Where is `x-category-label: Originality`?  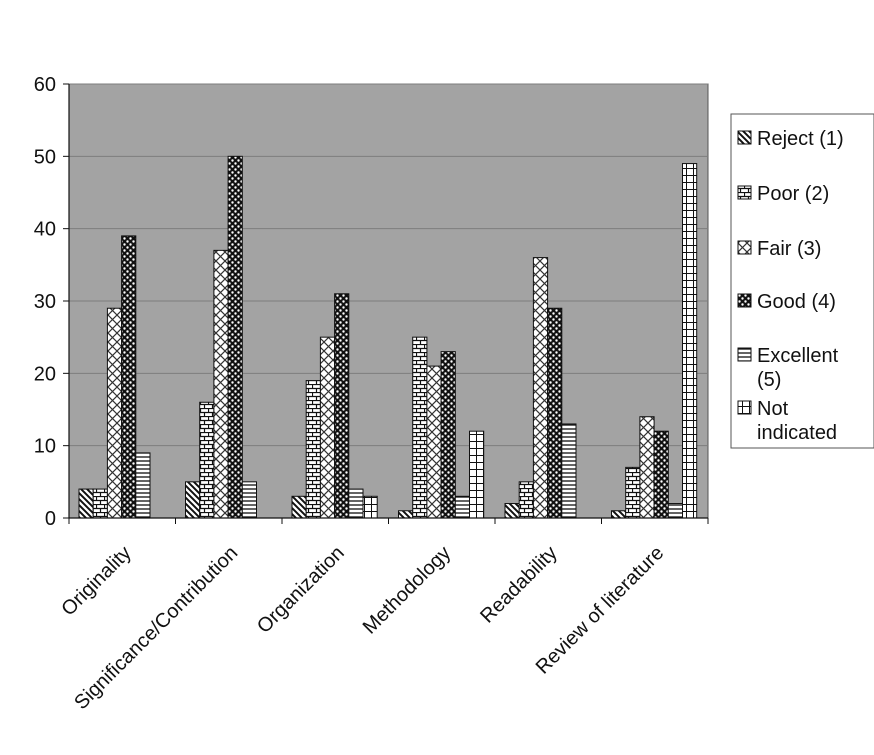
x-category-label: Originality is located at coordinates (96, 581).